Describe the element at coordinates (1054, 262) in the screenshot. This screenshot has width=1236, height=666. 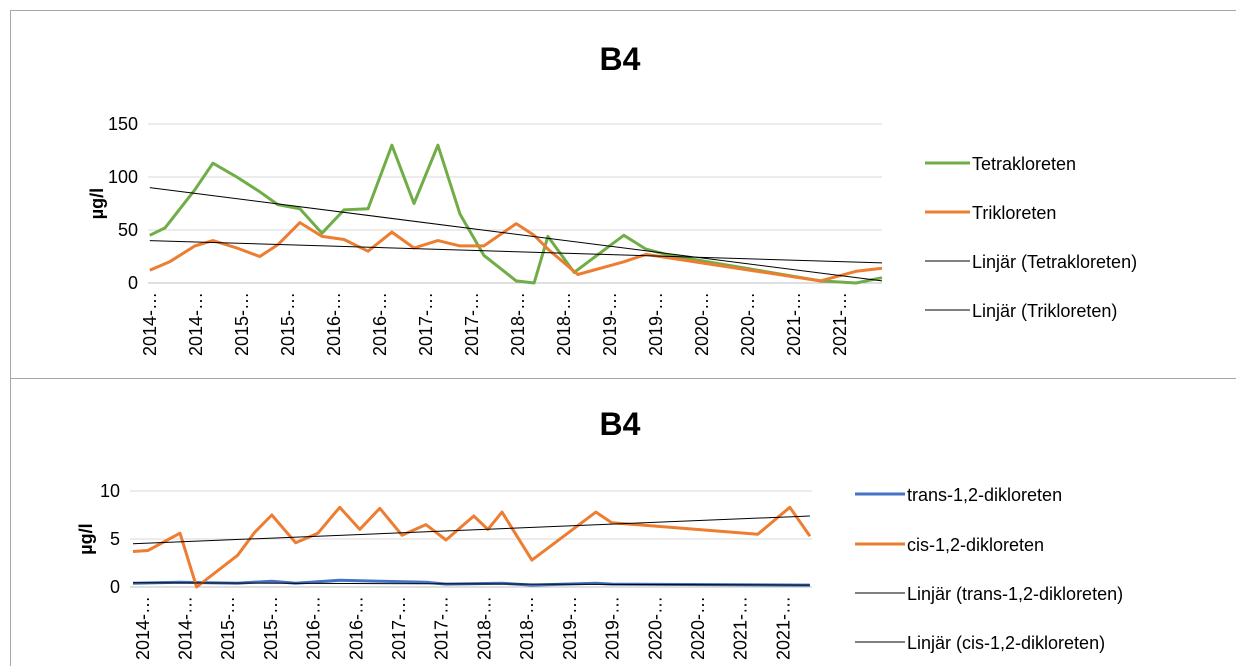
I see `legend-label: Linjär (Tetrakloreten)` at that location.